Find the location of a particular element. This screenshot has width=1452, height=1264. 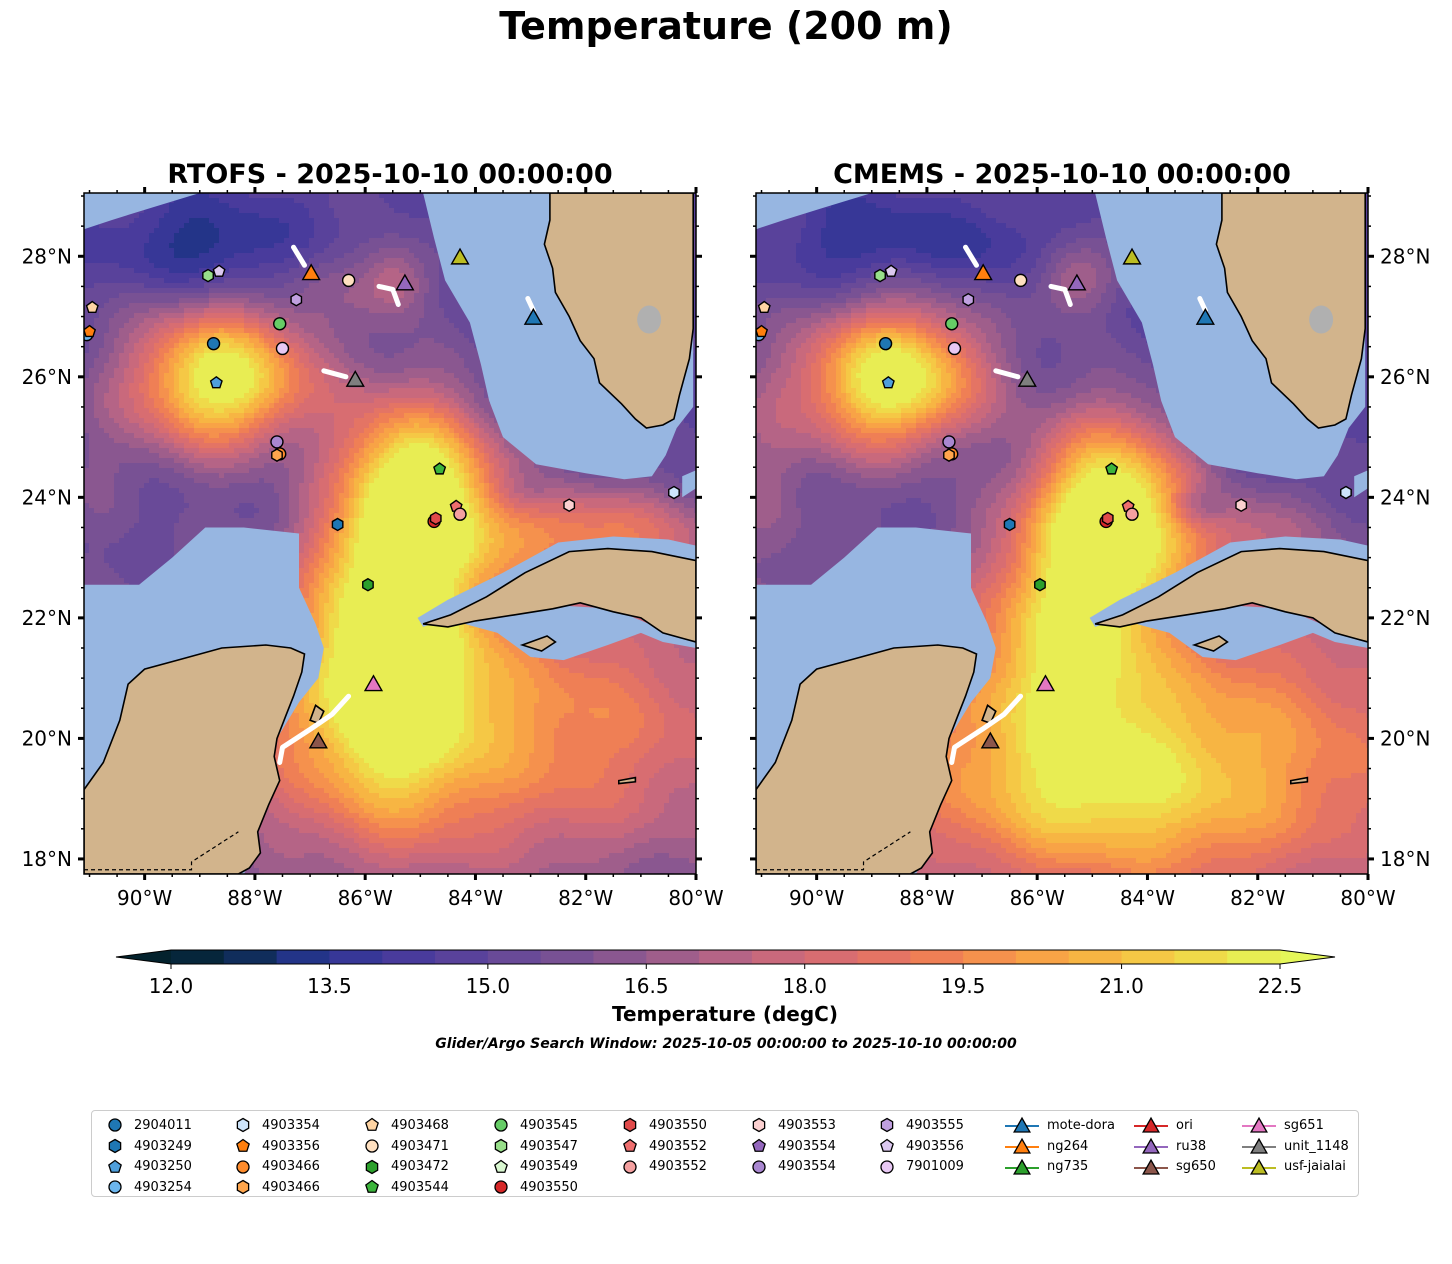

legend-item: 4903472 is located at coordinates (405, 1166).